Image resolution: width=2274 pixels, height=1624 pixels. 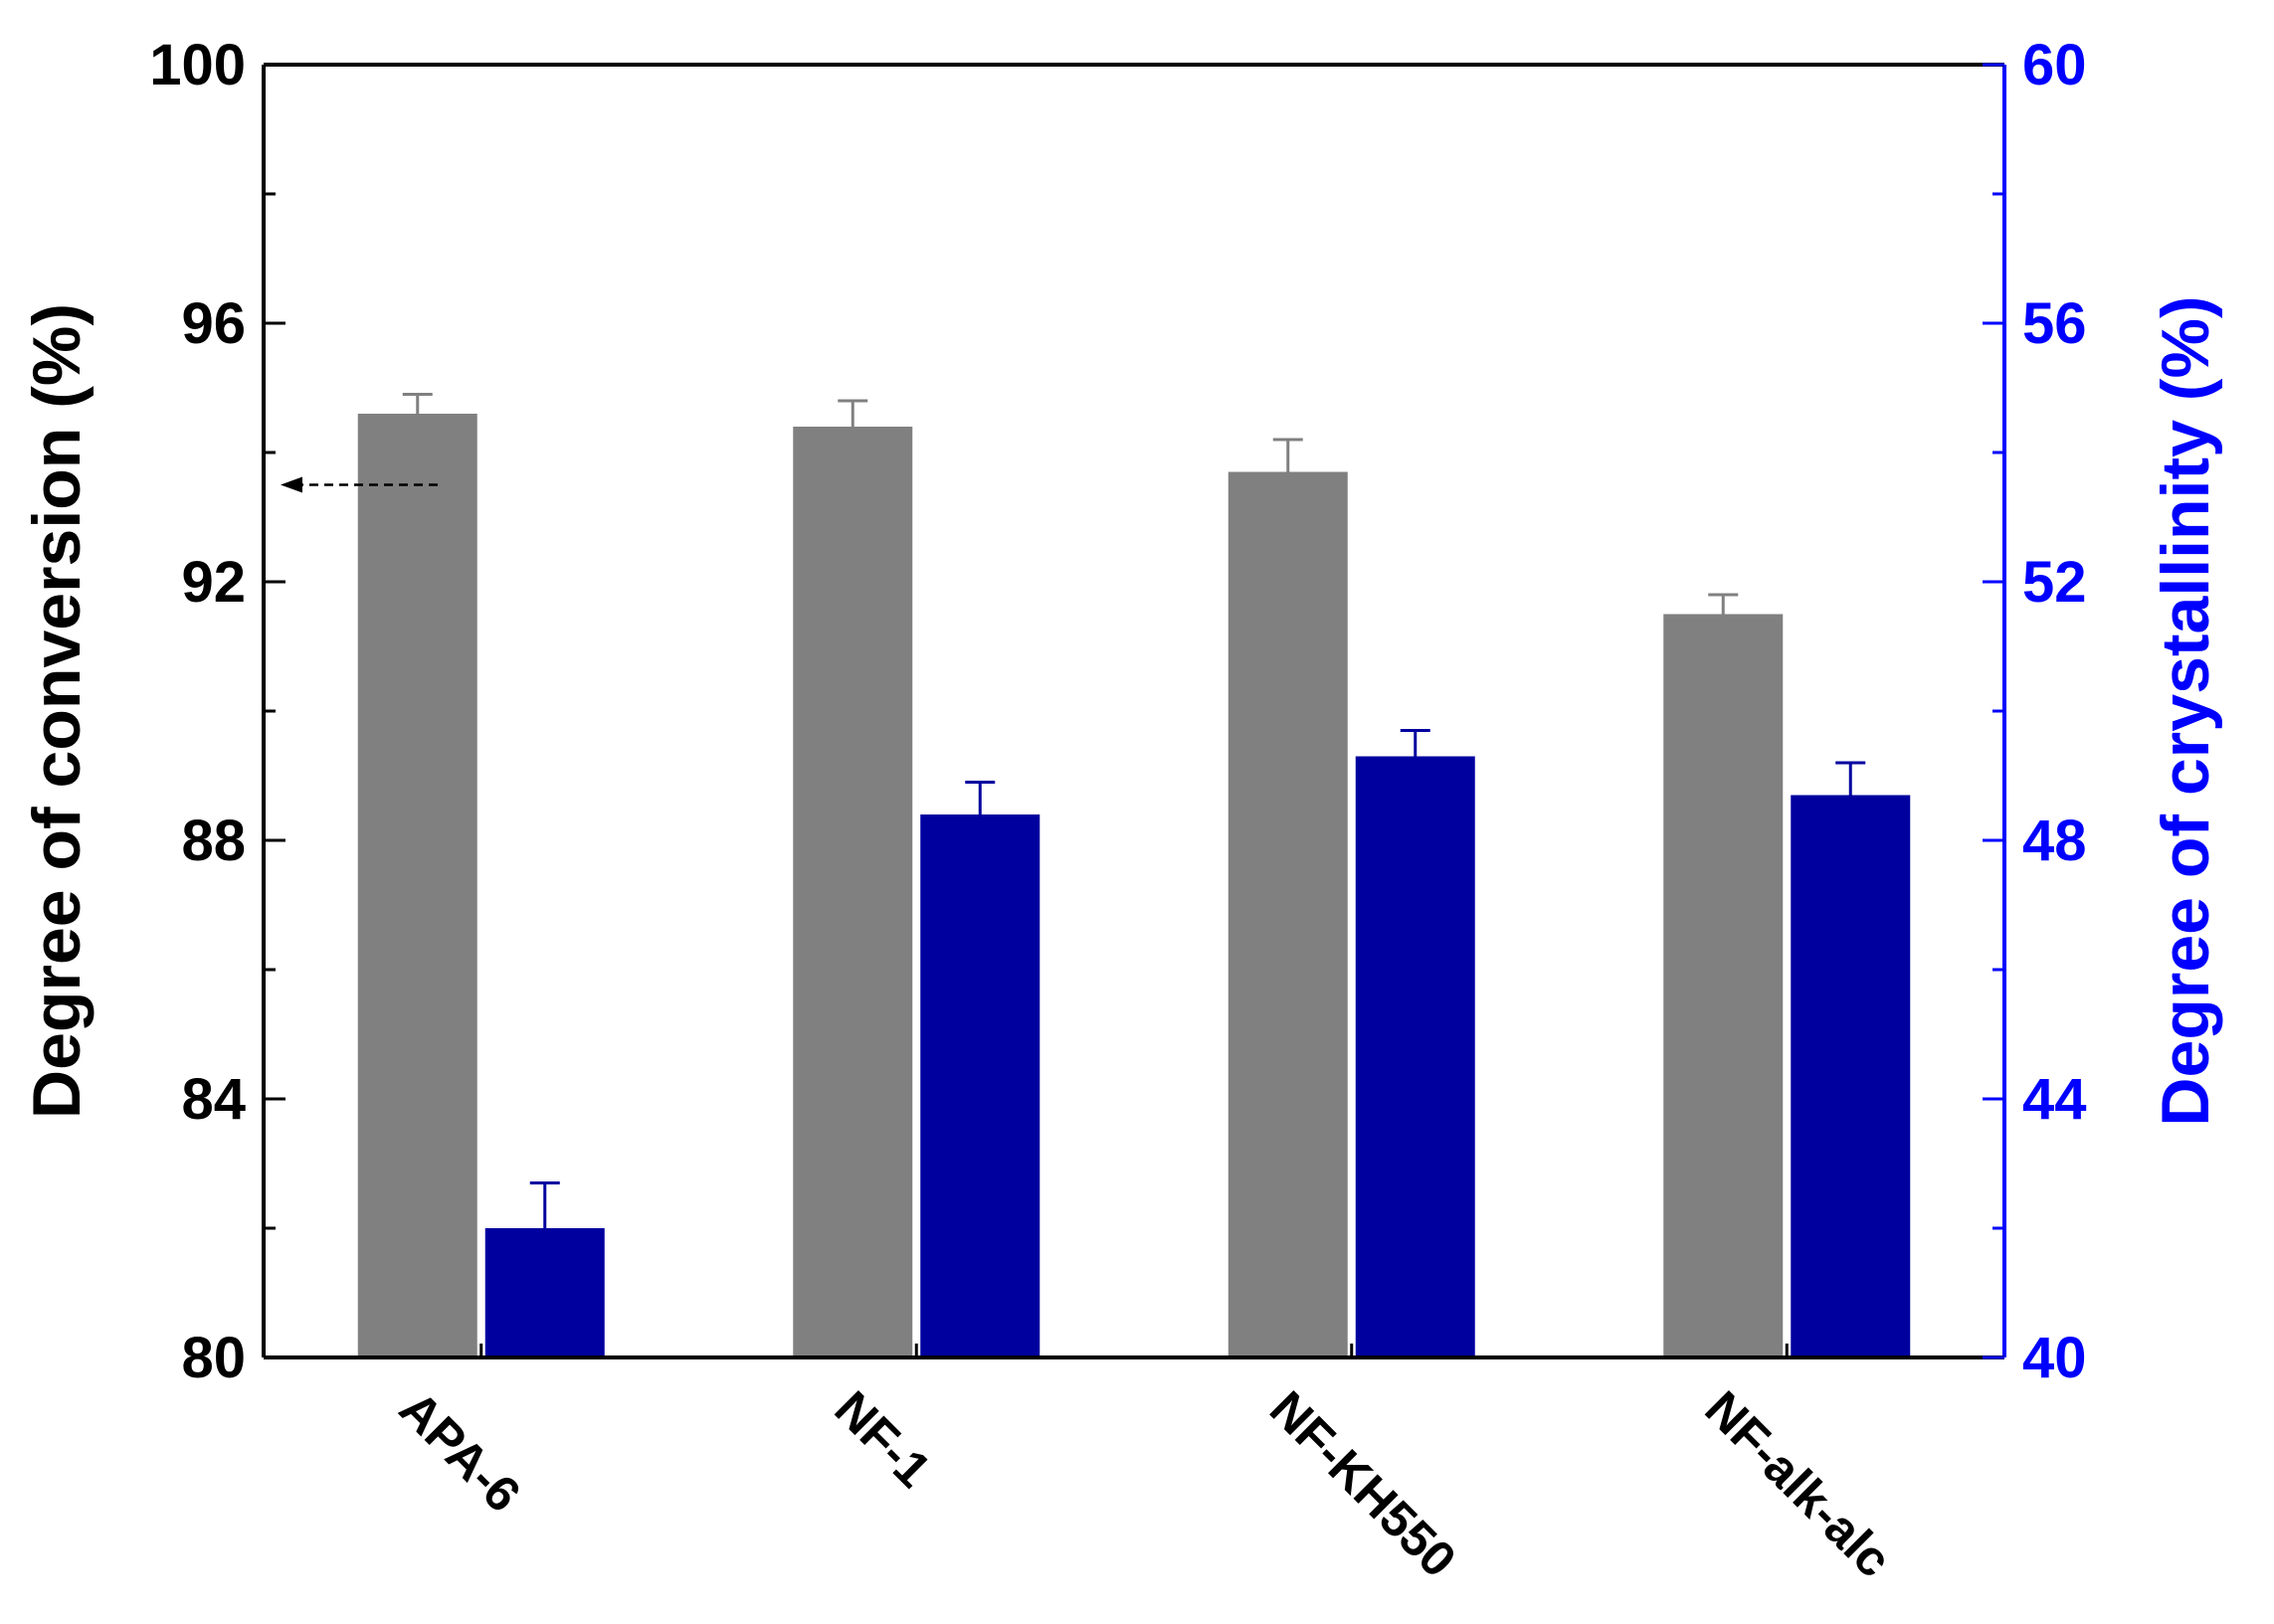 I want to click on right-tick-label: 52, so click(x=2054, y=582).